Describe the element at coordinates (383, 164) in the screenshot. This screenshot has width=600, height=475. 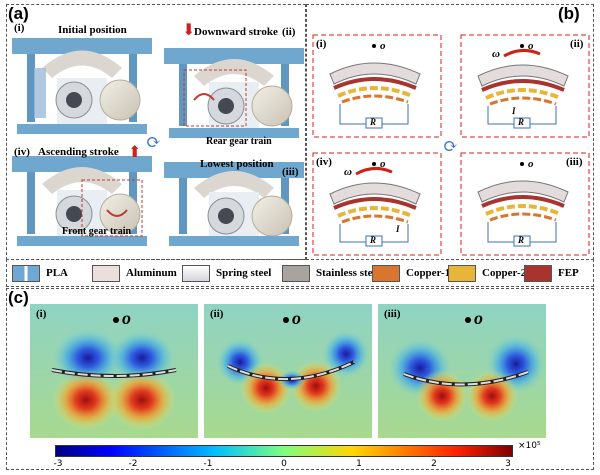
I see `teng-o-label-iv: o` at that location.